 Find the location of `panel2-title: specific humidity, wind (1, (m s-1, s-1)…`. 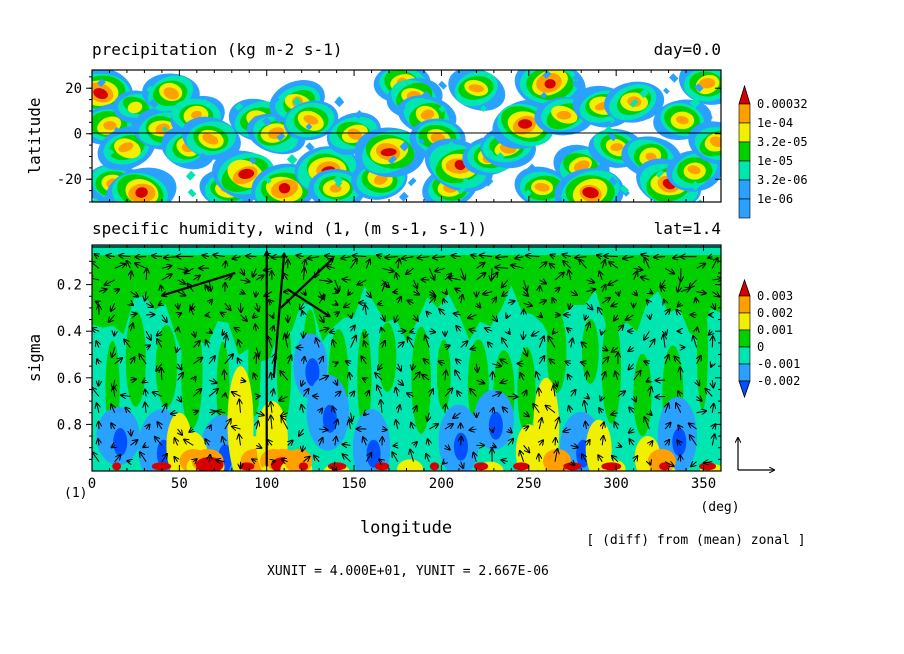

panel2-title: specific humidity, wind (1, (m s-1, s-1)… is located at coordinates (289, 228).